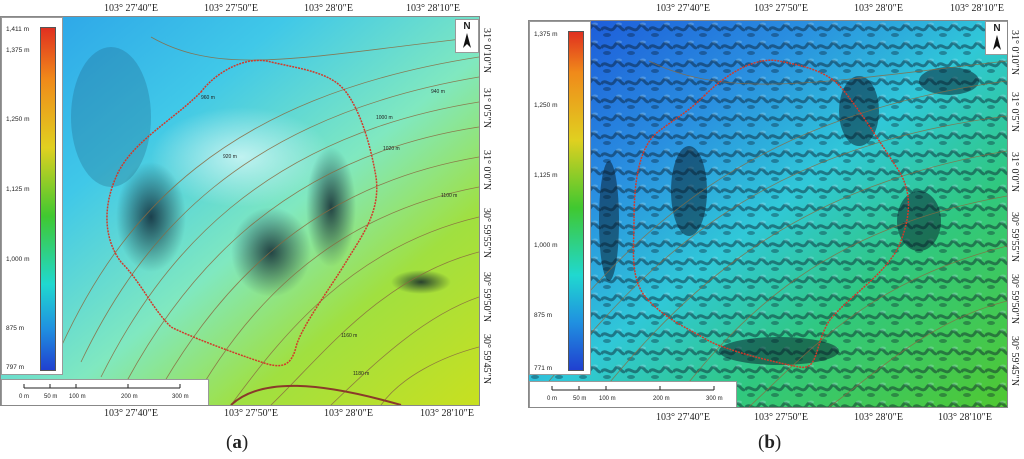 This screenshot has width=1024, height=459. Describe the element at coordinates (580, 399) in the screenshot. I see `scale-label-b-2: 50 m` at that location.